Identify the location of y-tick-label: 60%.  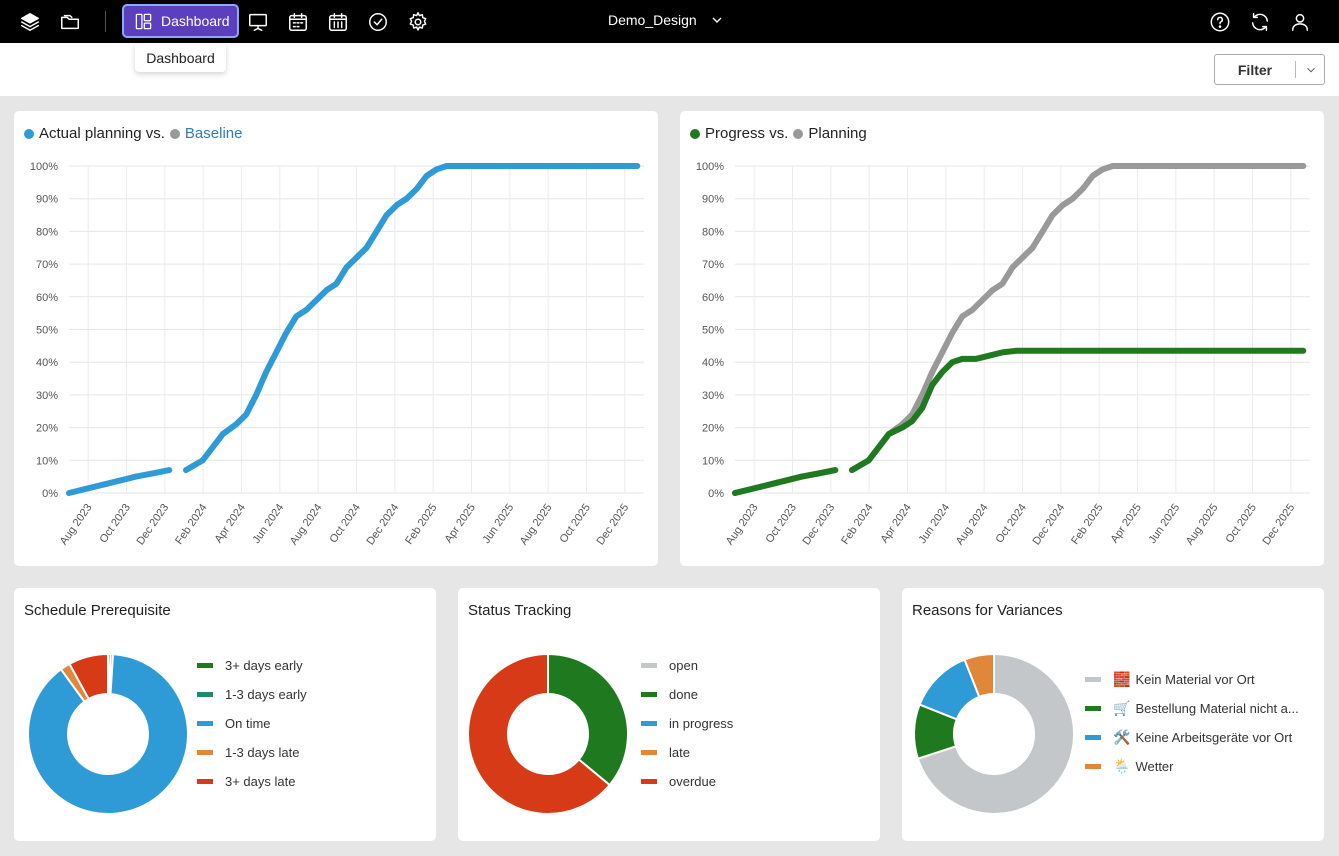
(713, 298).